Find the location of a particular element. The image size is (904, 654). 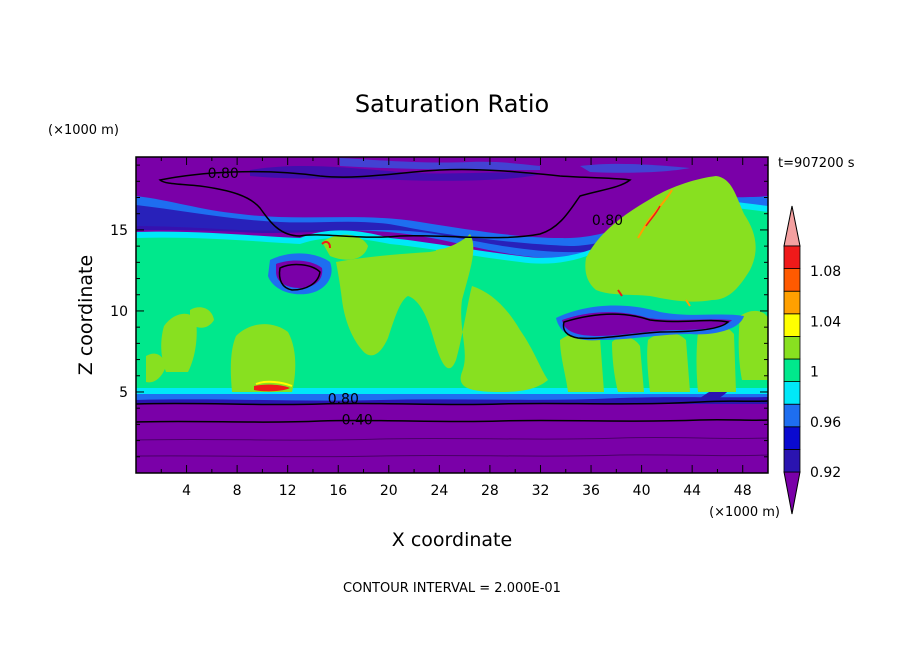

x-unit-label: (×1000 m) is located at coordinates (744, 512).